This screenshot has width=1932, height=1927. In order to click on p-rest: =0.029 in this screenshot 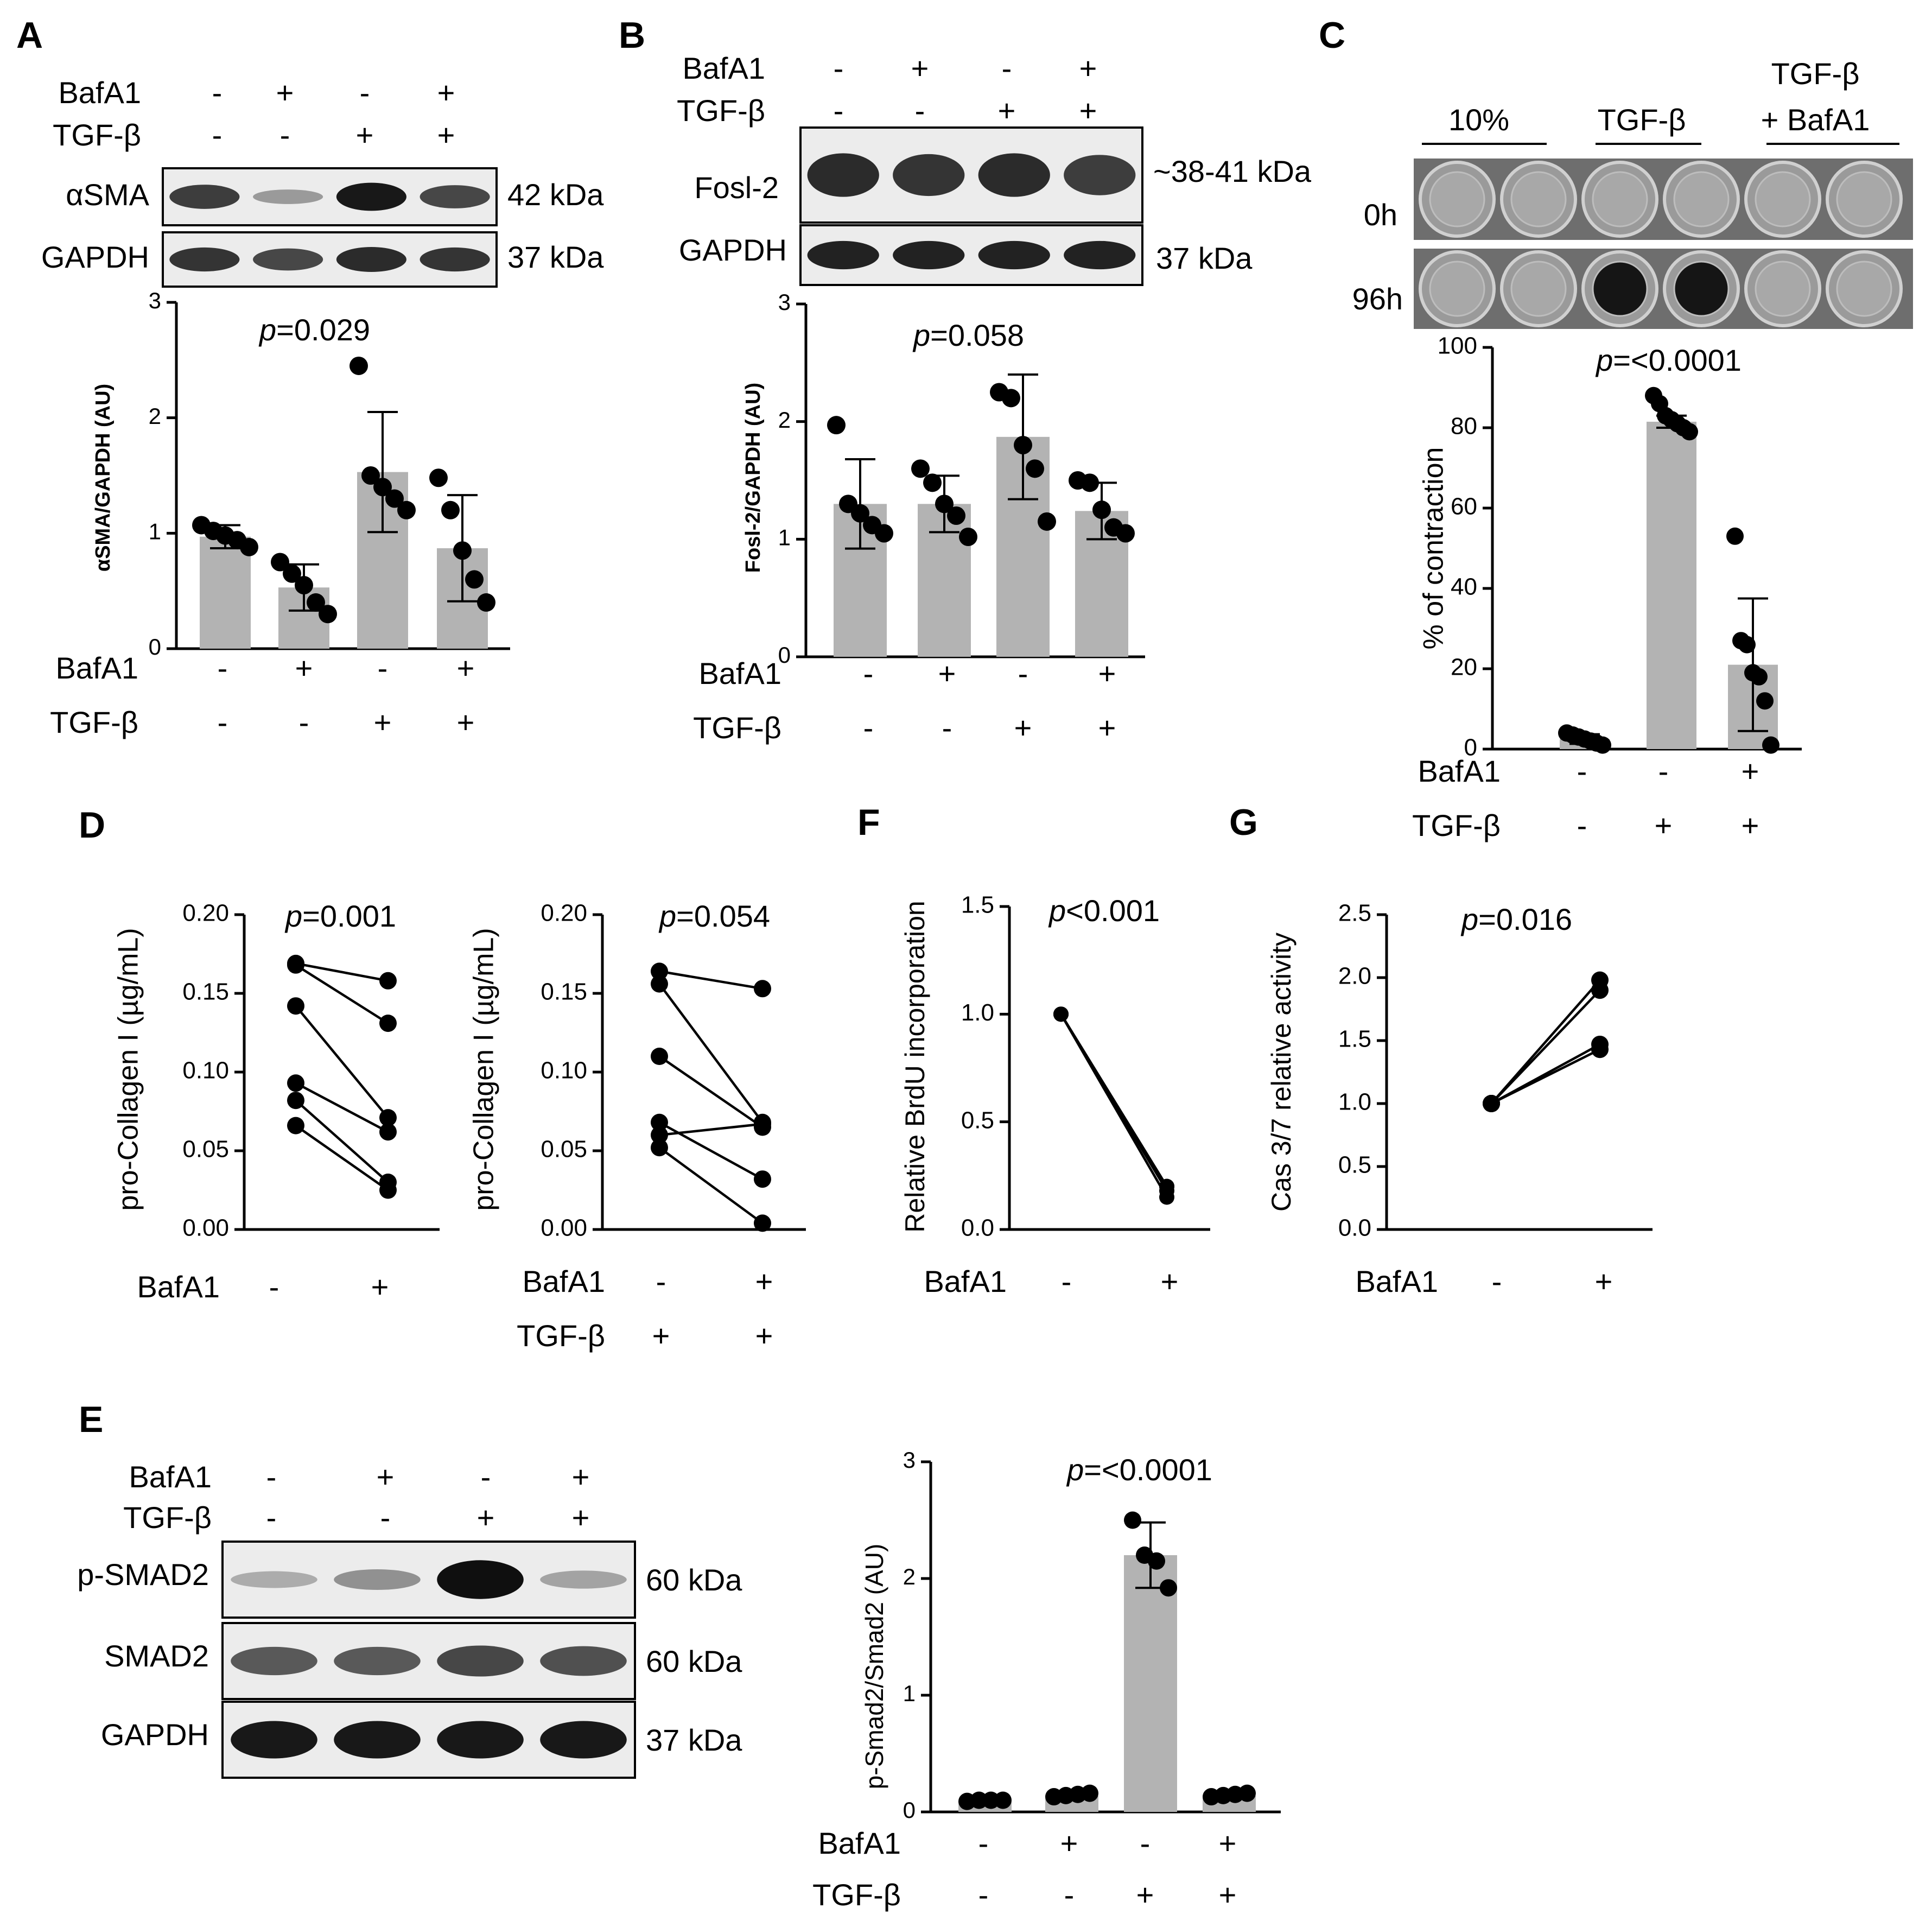, I will do `click(323, 330)`.